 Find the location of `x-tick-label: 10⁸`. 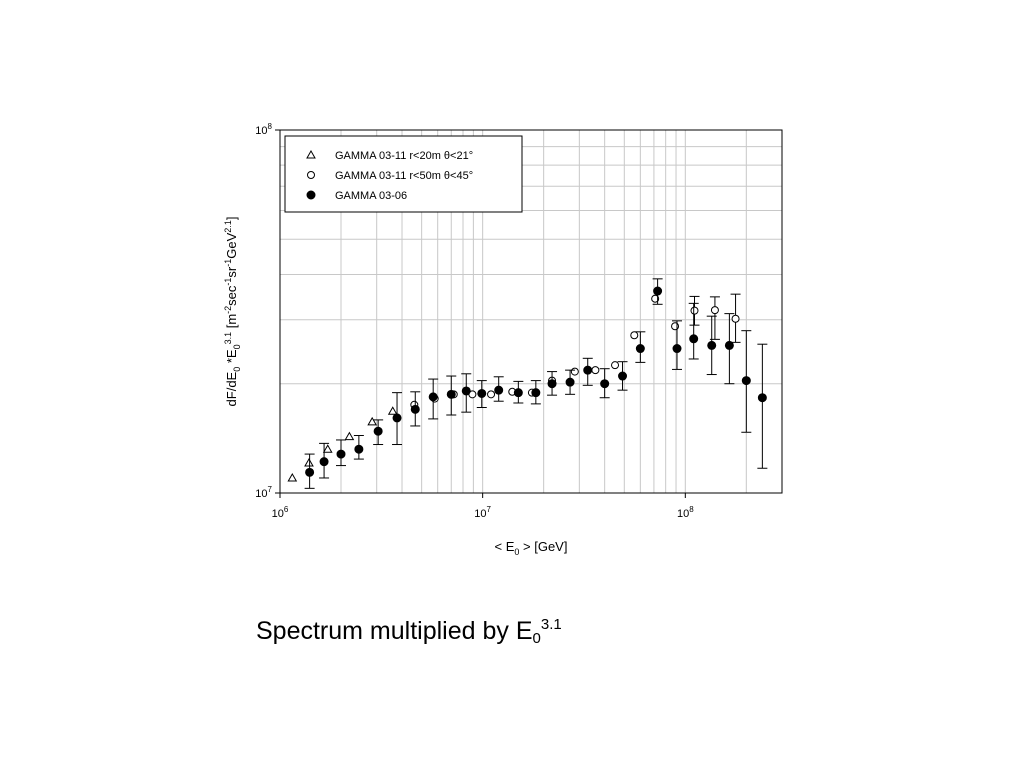

x-tick-label: 10⁸ is located at coordinates (685, 512).